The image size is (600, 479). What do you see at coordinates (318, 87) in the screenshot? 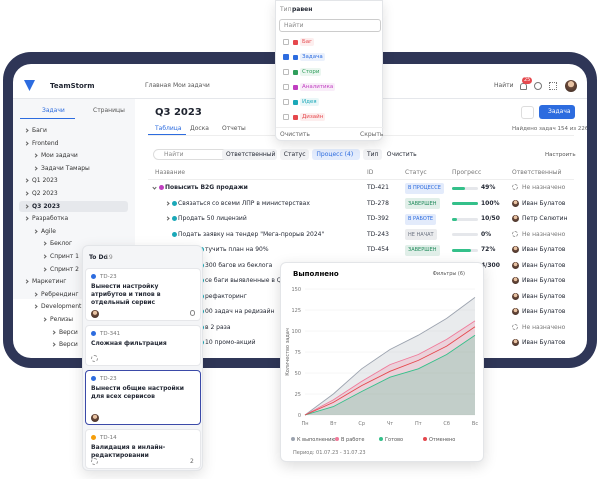
I see `type-option: Аналитика` at bounding box center [318, 87].